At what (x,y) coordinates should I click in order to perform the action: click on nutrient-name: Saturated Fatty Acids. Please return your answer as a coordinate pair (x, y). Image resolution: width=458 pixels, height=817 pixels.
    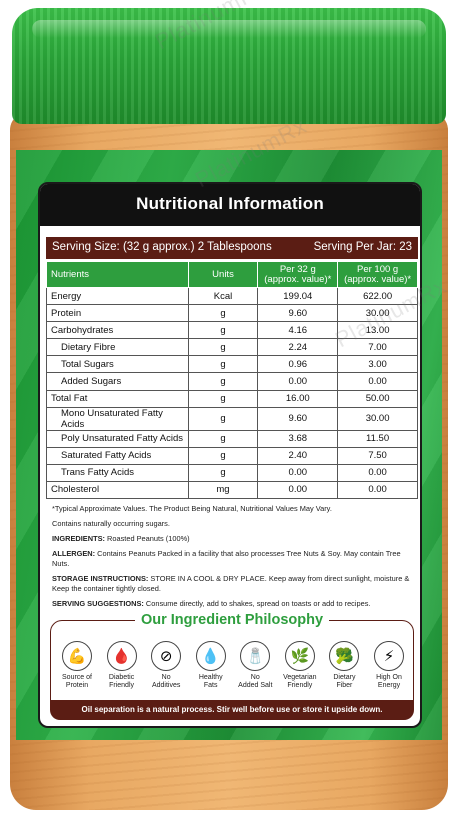
    Looking at the image, I should click on (117, 455).